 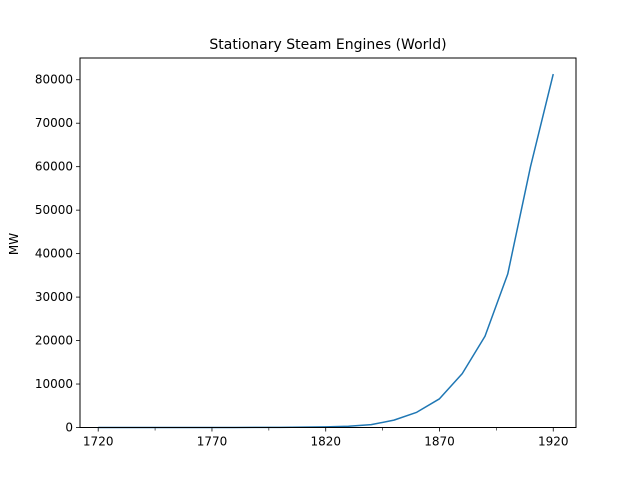 What do you see at coordinates (54, 123) in the screenshot?
I see `y-tick-label: 70000` at bounding box center [54, 123].